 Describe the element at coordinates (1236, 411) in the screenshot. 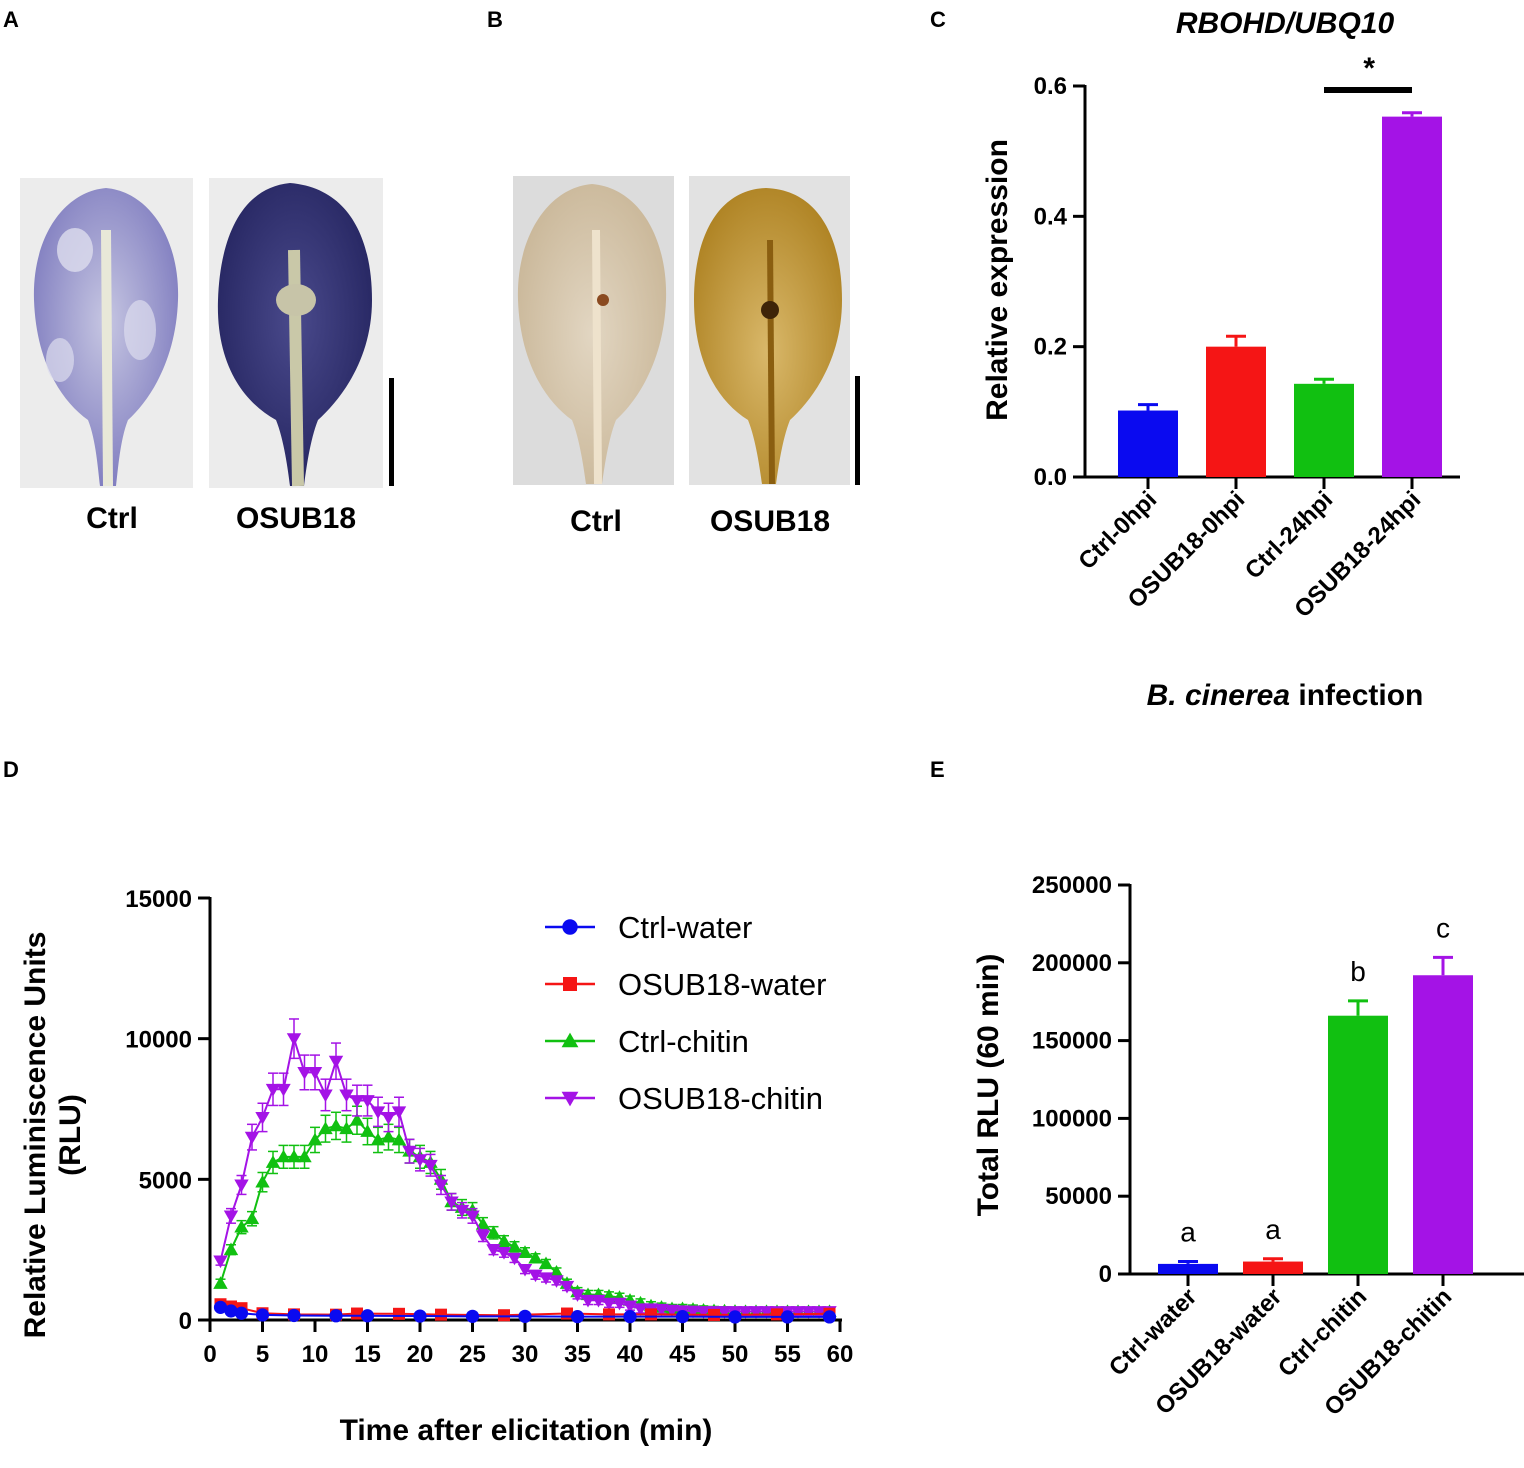

I see `bar-osub18-0hpi` at that location.